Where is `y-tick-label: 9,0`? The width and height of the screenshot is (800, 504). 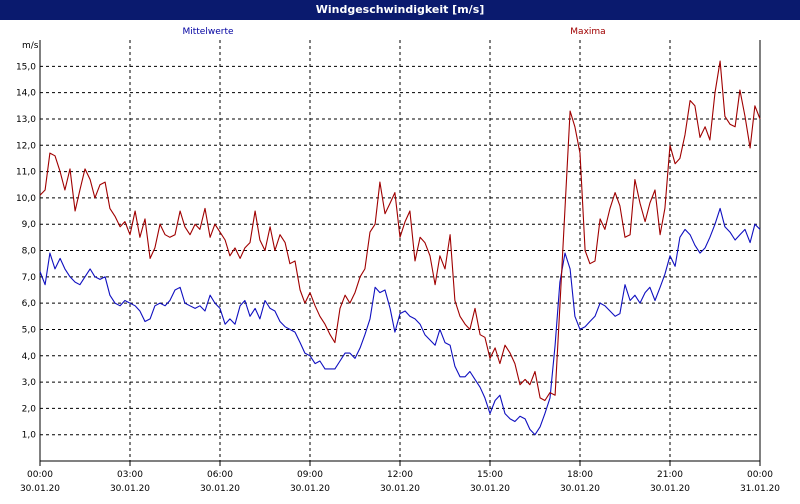
y-tick-label: 9,0 is located at coordinates (29, 225).